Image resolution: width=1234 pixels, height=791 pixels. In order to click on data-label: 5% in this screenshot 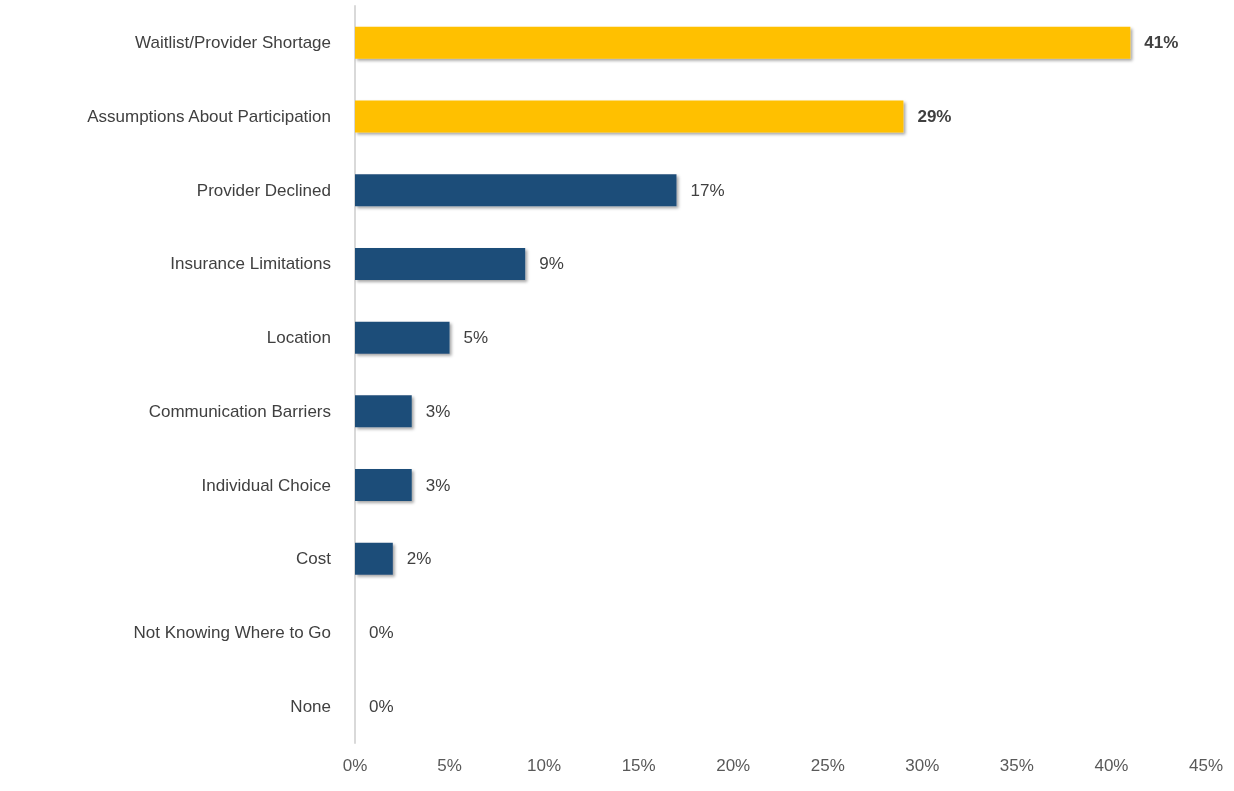, I will do `click(476, 338)`.